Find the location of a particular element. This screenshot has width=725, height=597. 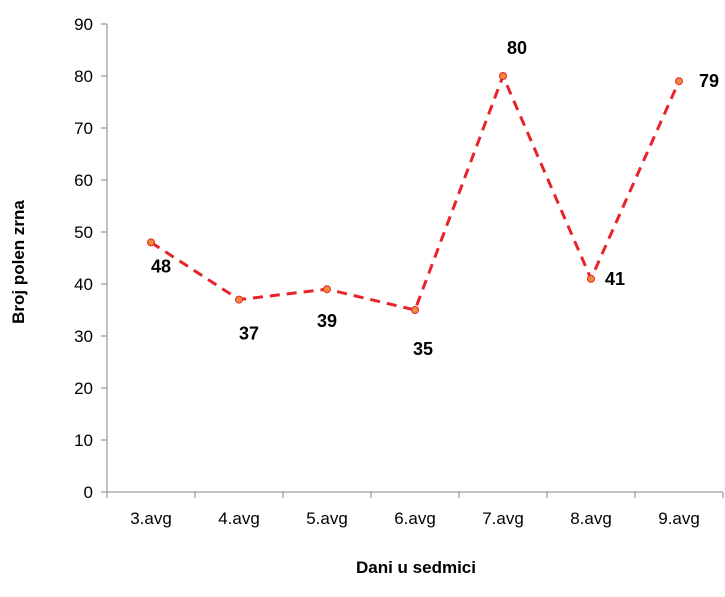

x-axis: 3.avg 4.avg 5.avg 6.avg 7.avg 8.avg 9.avg is located at coordinates (415, 509).